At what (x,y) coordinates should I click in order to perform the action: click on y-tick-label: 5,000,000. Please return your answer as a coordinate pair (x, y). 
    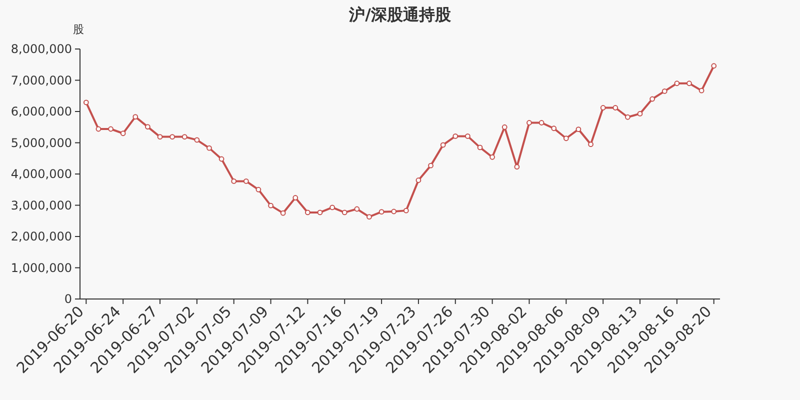
    Looking at the image, I should click on (41, 143).